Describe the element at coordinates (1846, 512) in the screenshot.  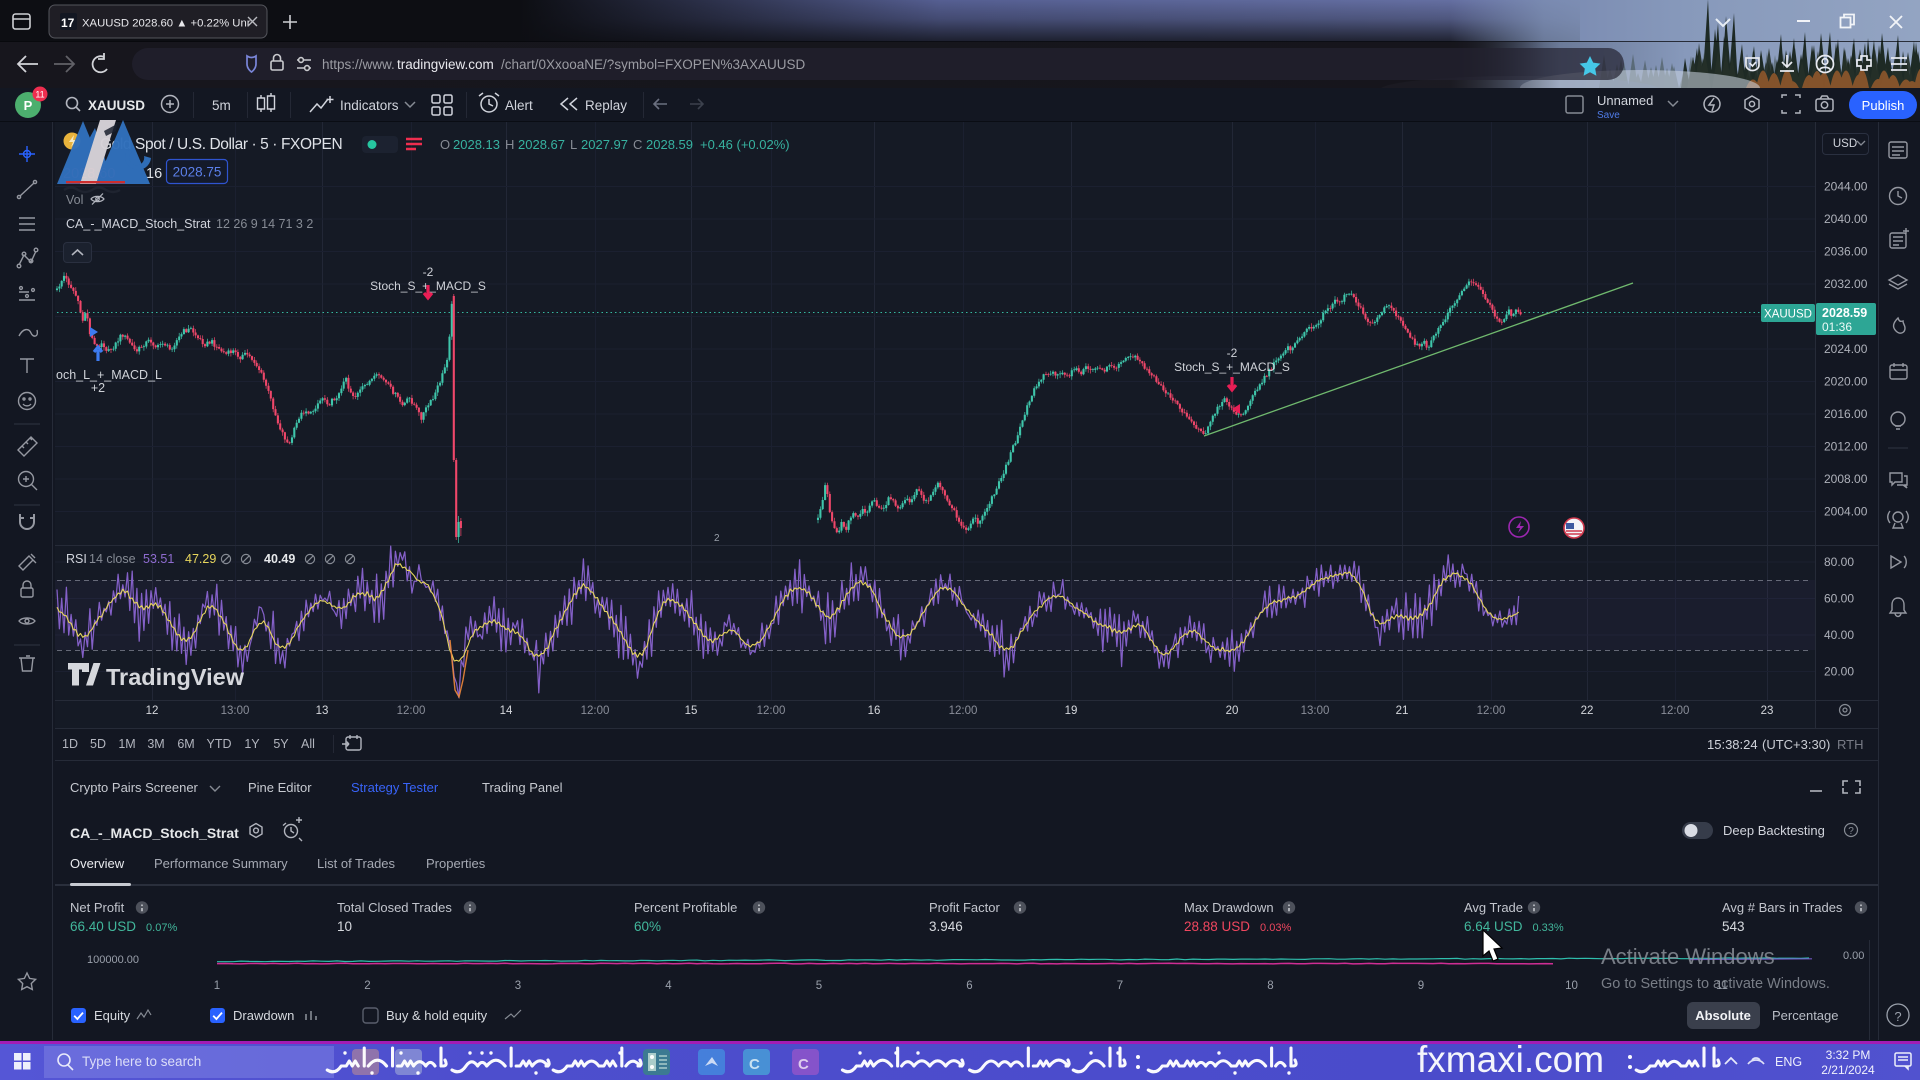
I see `svg-text: 2004.00` at that location.